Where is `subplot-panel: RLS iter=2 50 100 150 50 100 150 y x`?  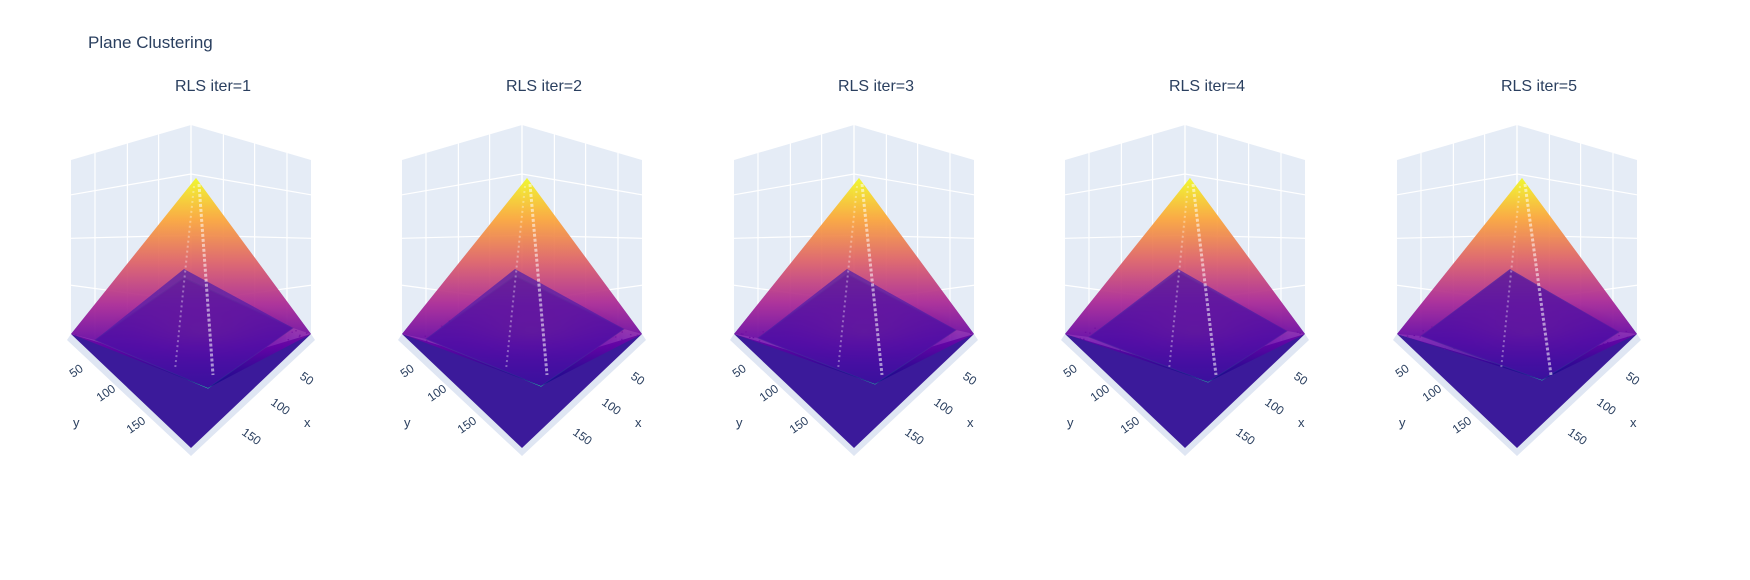 subplot-panel: RLS iter=2 50 100 150 50 100 150 y x is located at coordinates (544, 300).